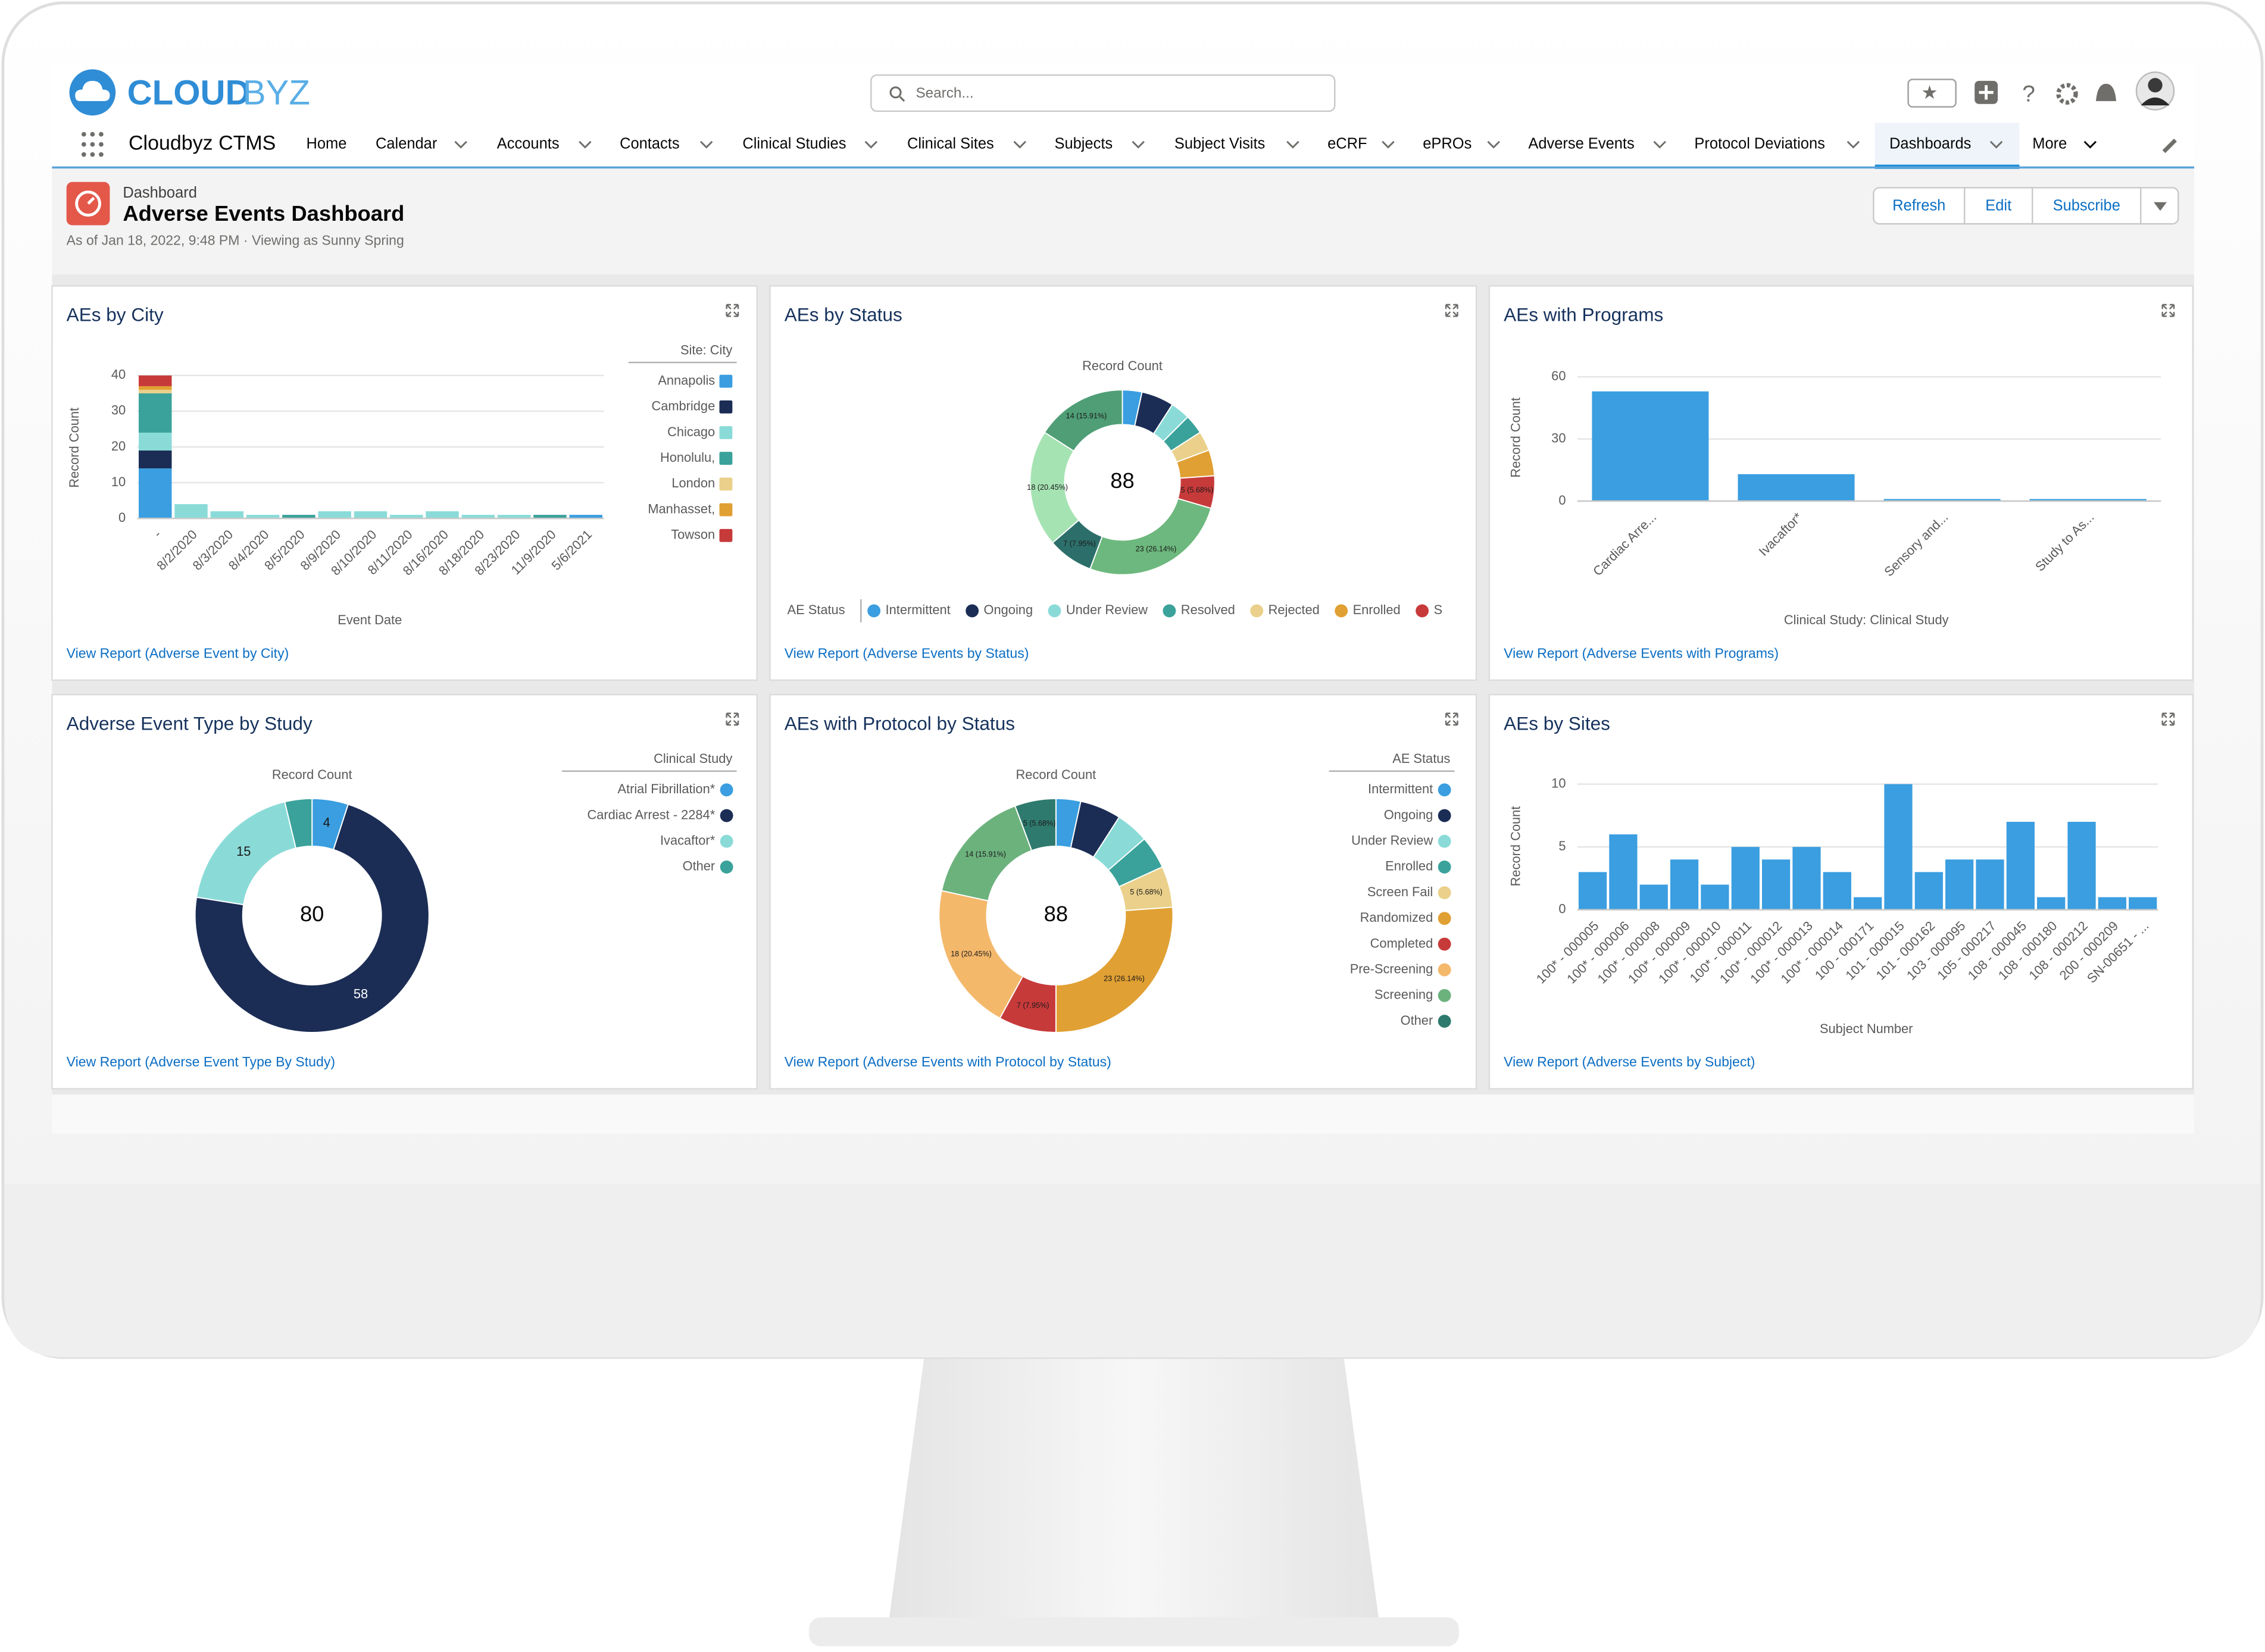  What do you see at coordinates (243, 851) in the screenshot?
I see `slice-label: 15` at bounding box center [243, 851].